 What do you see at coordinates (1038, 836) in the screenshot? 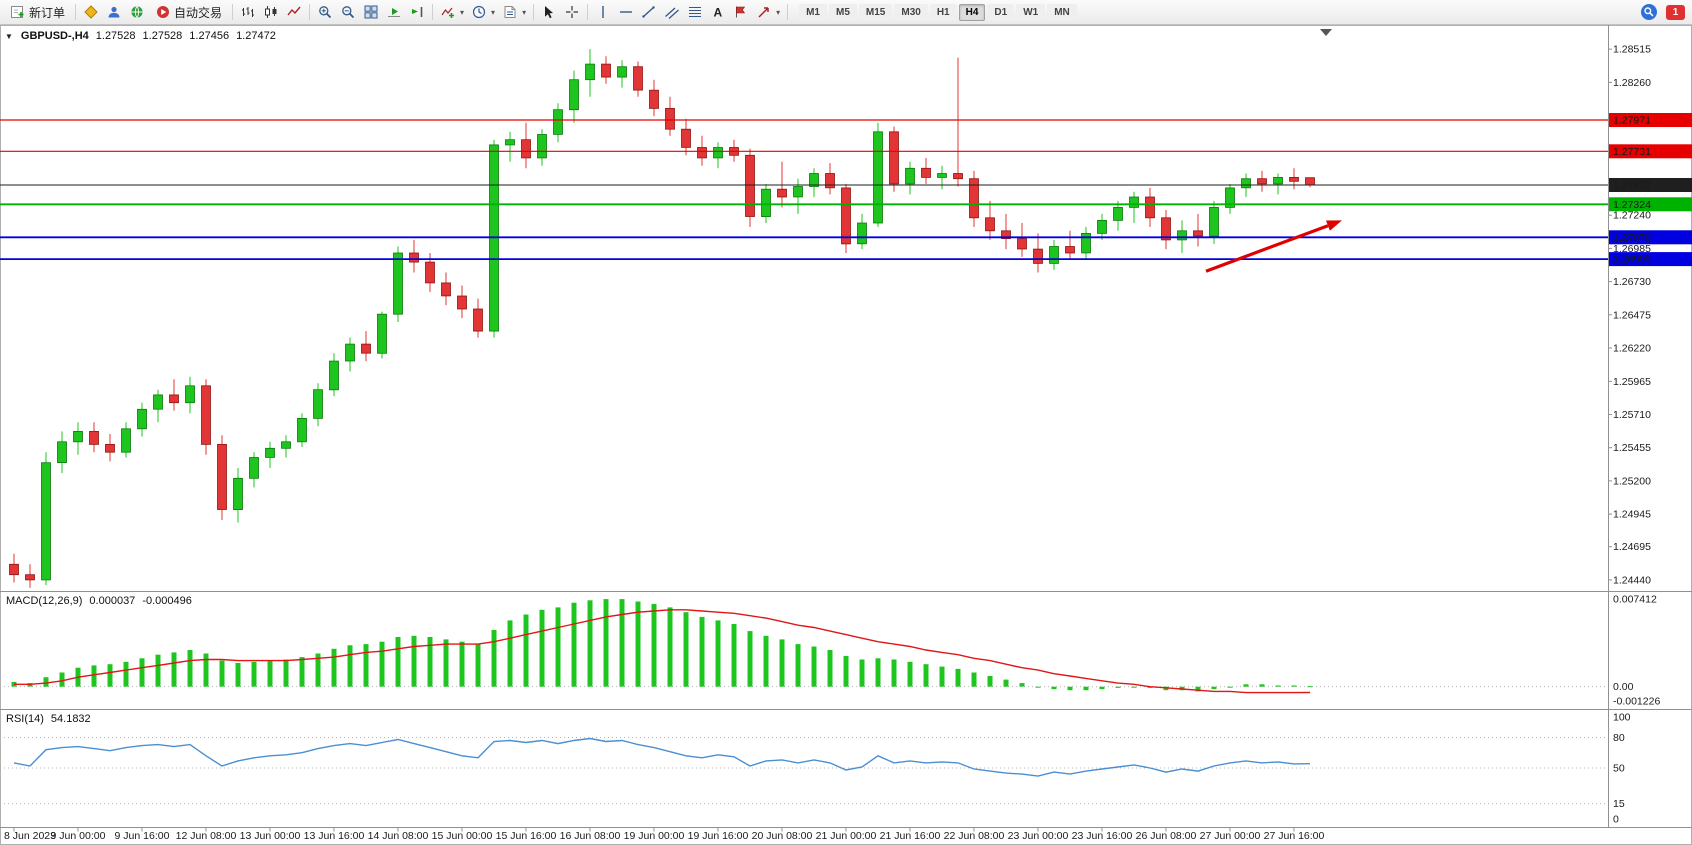
I see `svg-text: 23 Jun 00:00` at bounding box center [1038, 836].